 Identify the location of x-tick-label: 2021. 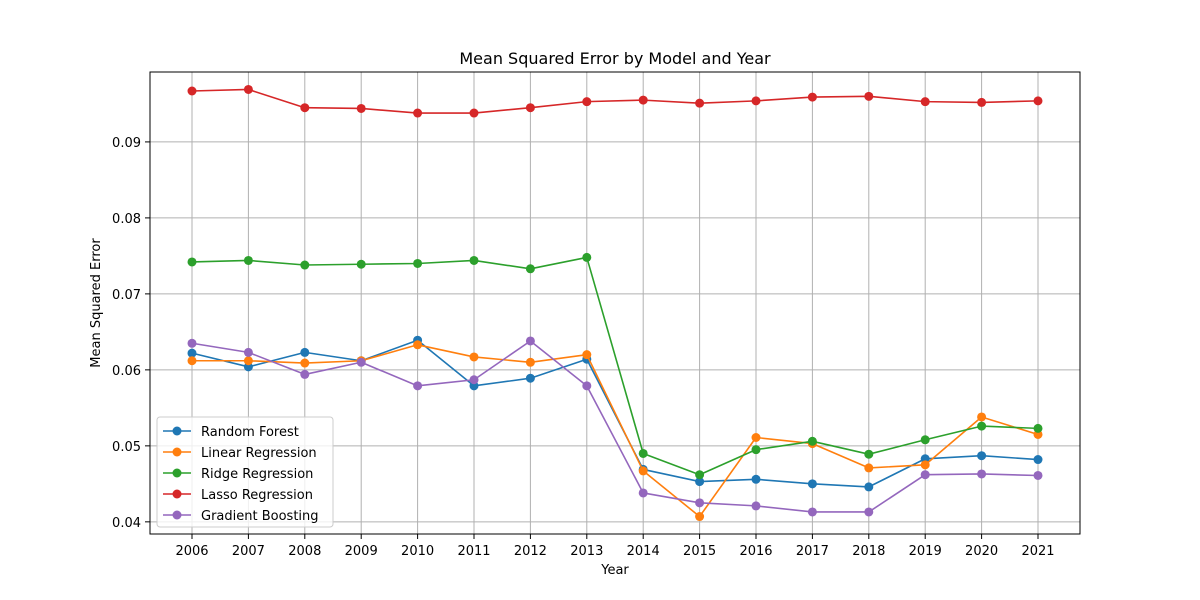
(1037, 551).